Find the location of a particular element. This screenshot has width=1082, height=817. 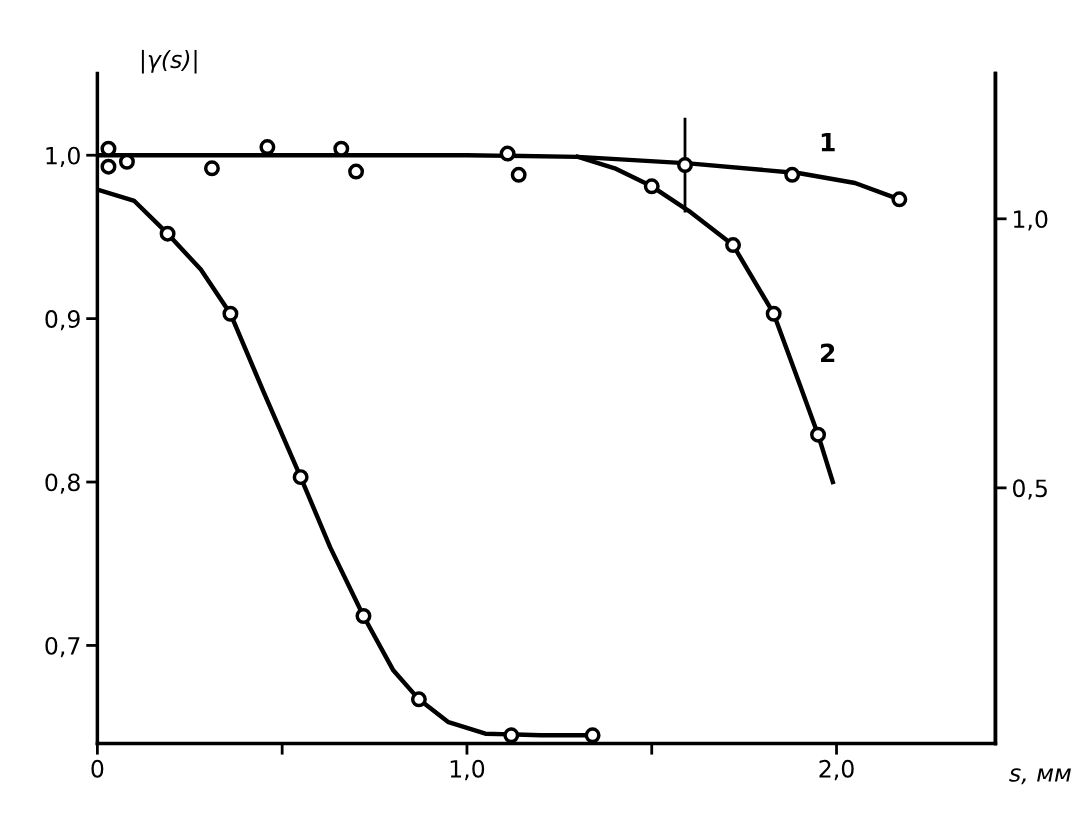

x-tick-label: 2,0 is located at coordinates (836, 770).